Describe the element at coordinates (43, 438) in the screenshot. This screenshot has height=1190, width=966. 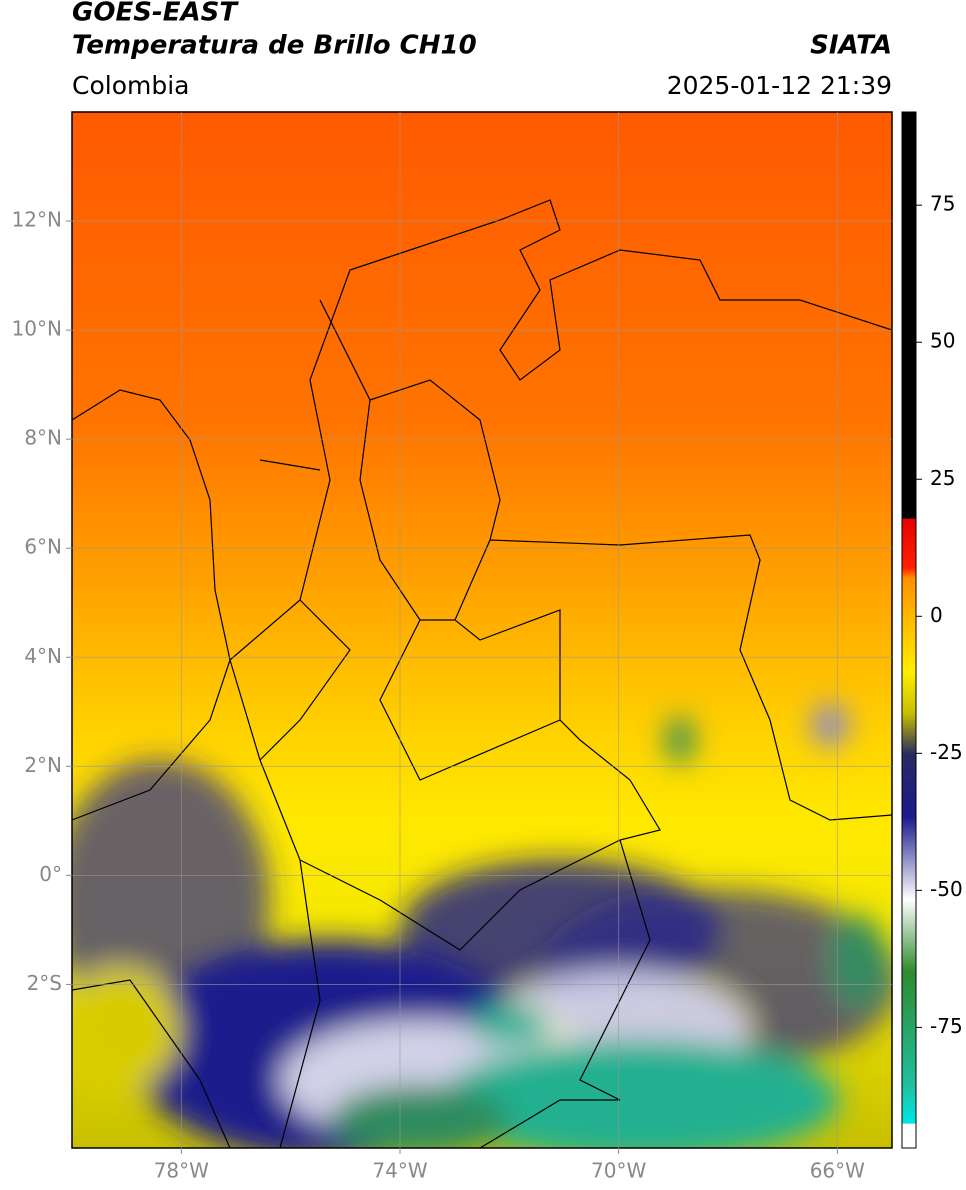
I see `y-tick-label: 8°N` at that location.